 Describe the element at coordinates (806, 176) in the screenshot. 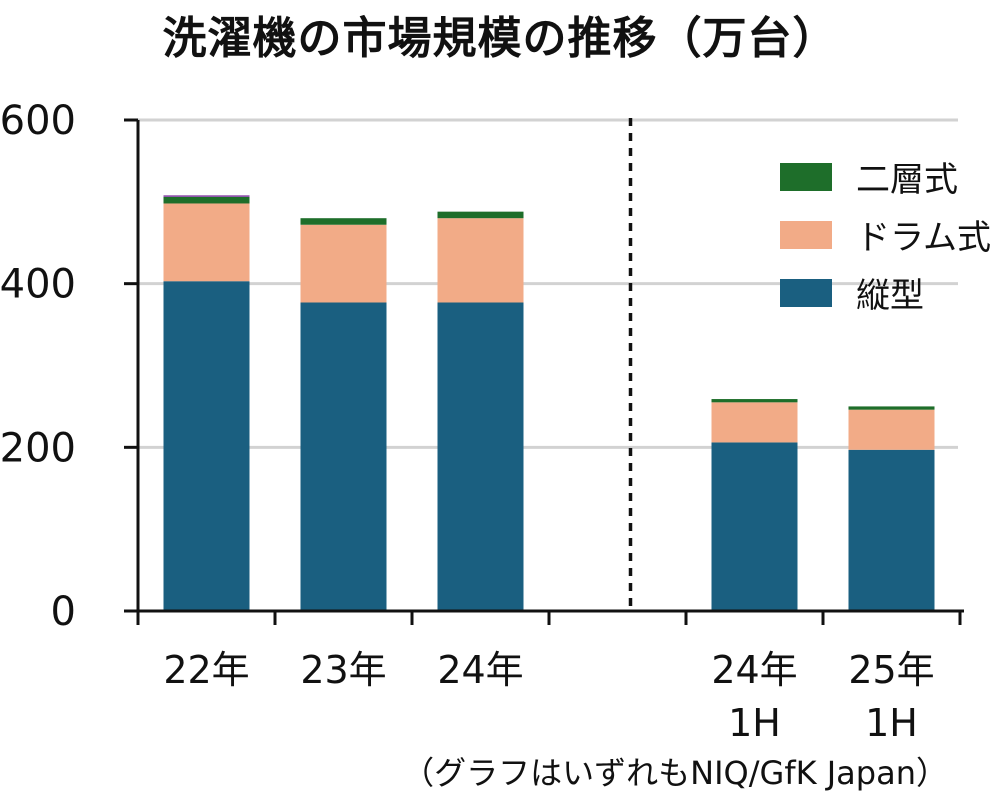

I see `legend-swatch-two-tub` at that location.